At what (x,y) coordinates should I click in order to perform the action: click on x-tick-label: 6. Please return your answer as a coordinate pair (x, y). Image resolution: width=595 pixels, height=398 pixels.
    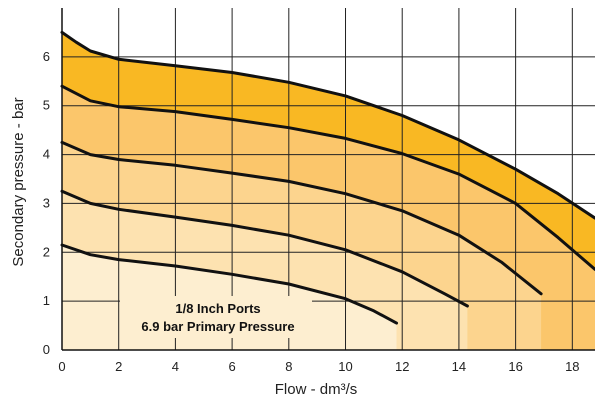
    Looking at the image, I should click on (231, 366).